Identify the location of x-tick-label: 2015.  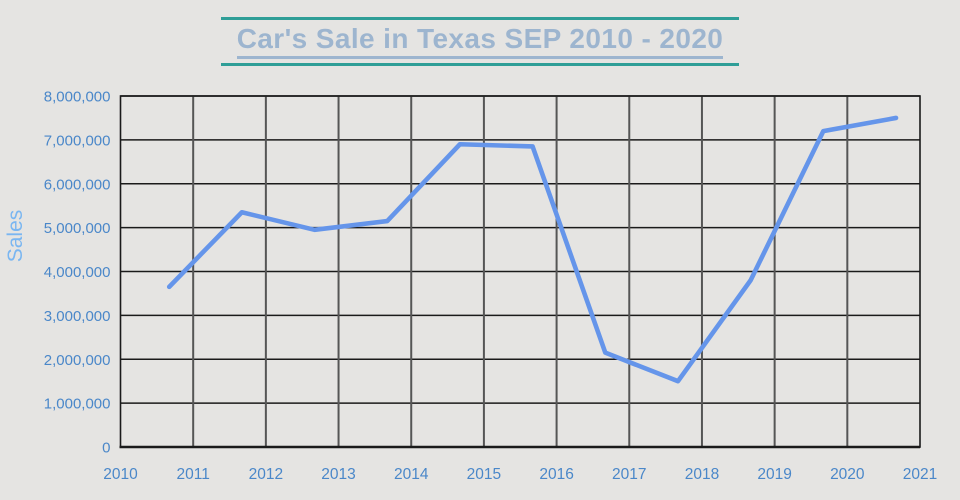
(484, 474).